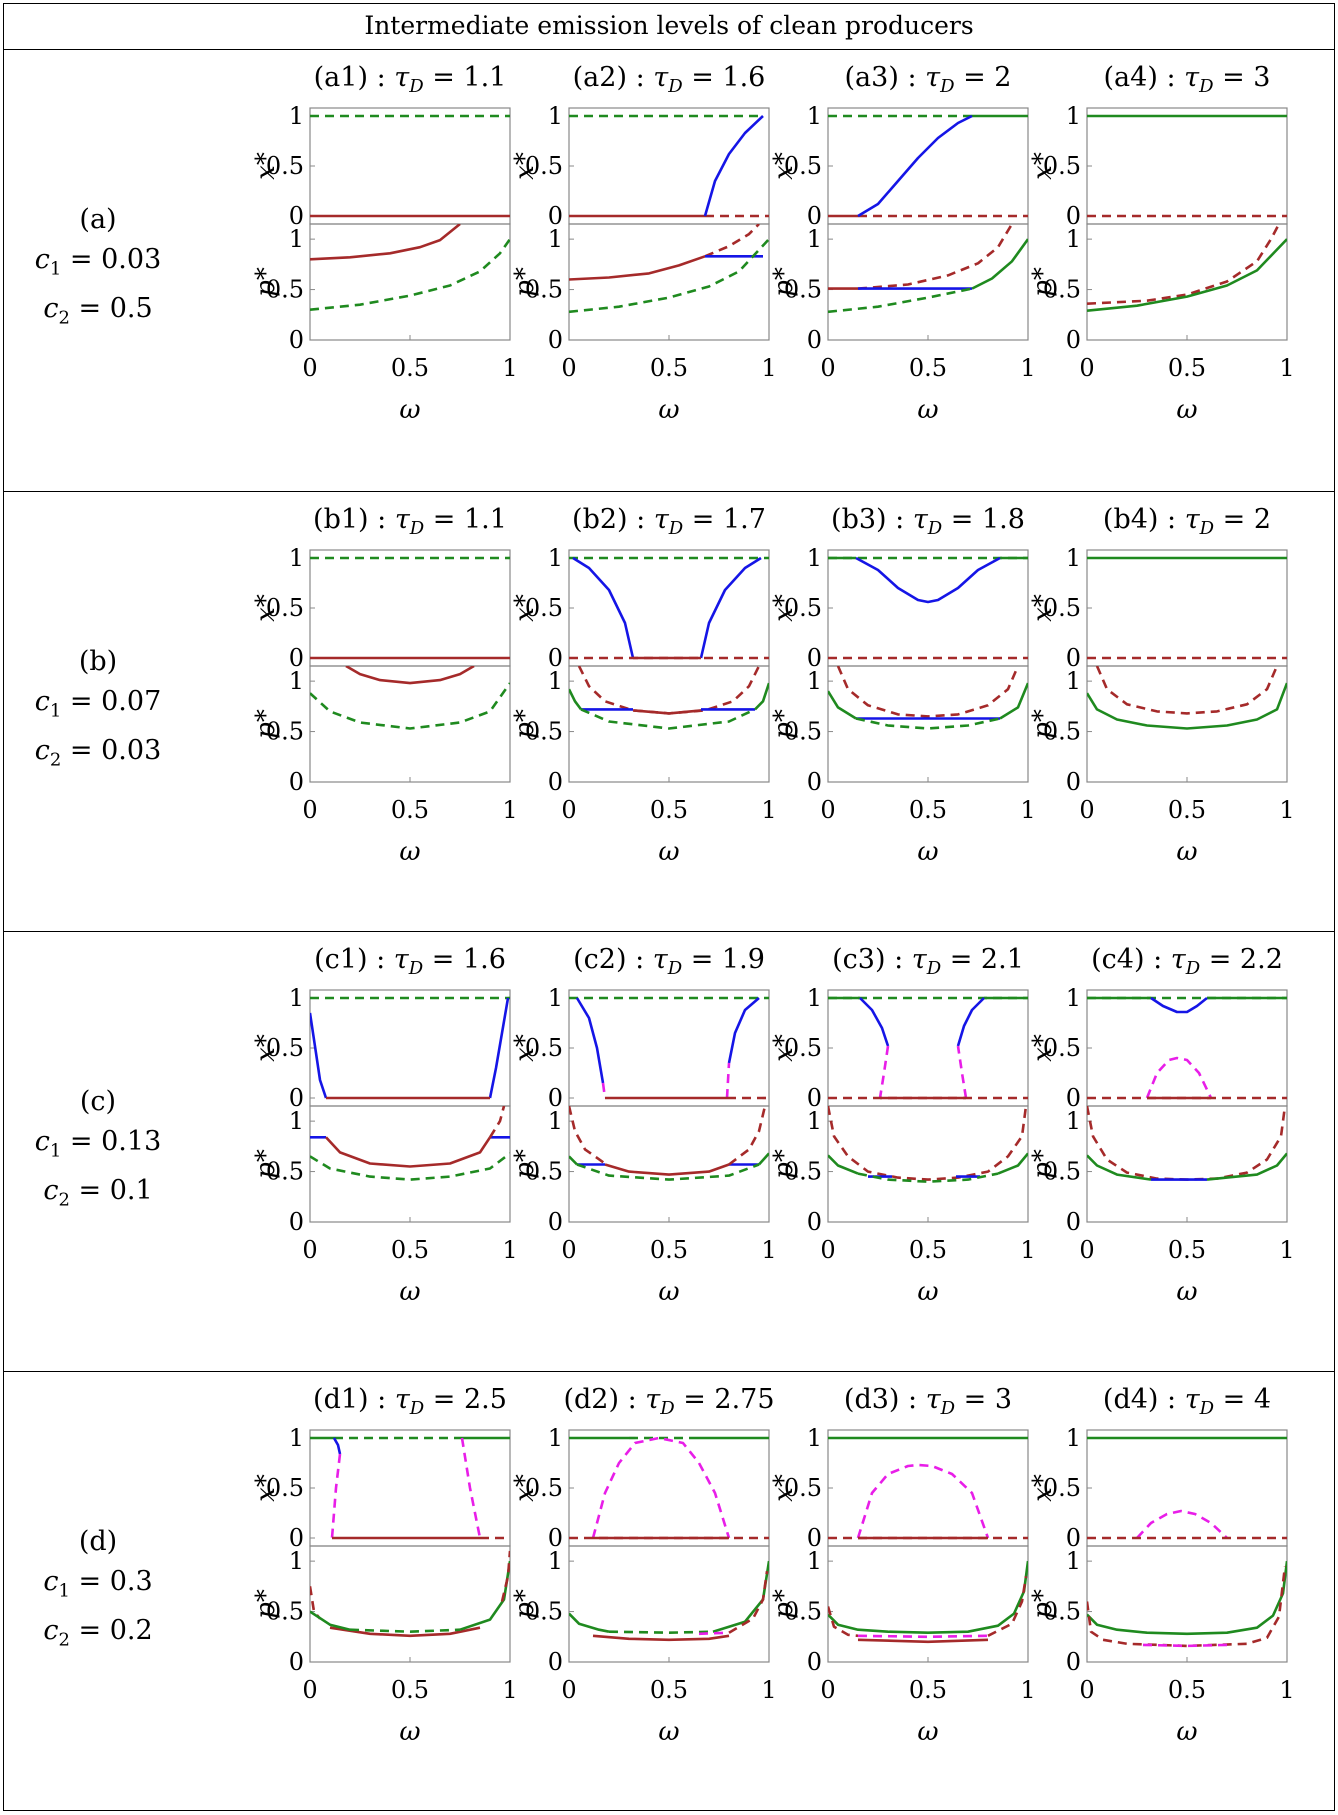 The height and width of the screenshot is (1815, 1338). What do you see at coordinates (668, 1732) in the screenshot?
I see `x-axis-label: ω` at bounding box center [668, 1732].